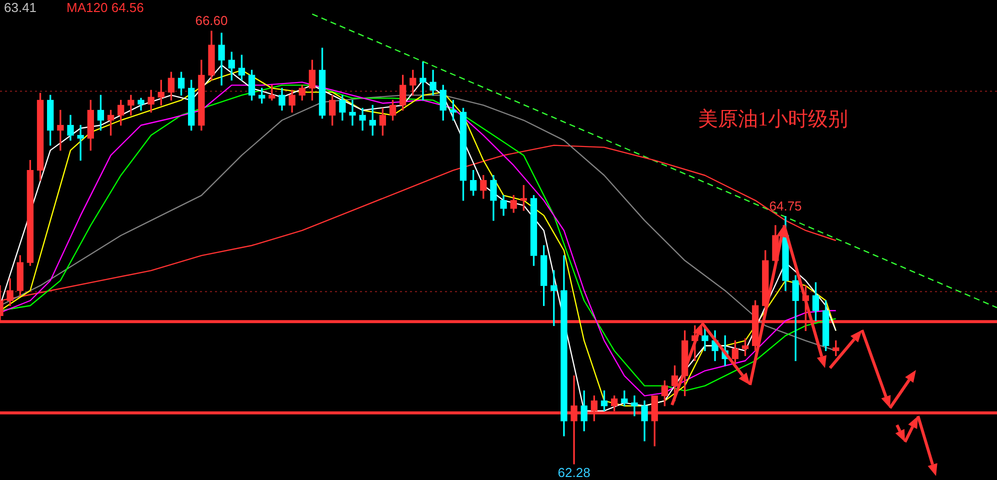 The height and width of the screenshot is (480, 997). What do you see at coordinates (105, 8) in the screenshot?
I see `annotation: MA120 64.56` at bounding box center [105, 8].